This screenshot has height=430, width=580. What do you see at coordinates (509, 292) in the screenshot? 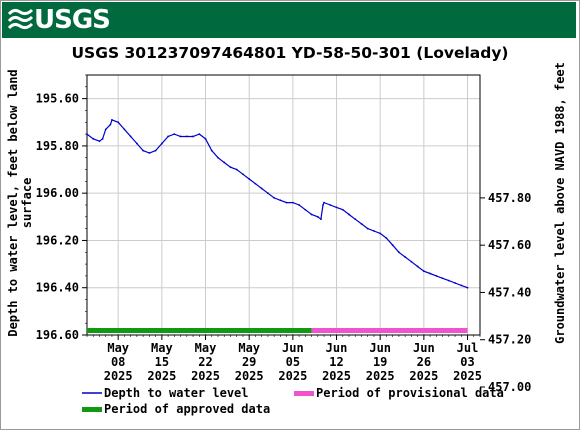
I see `y-right-tick-label: 457.40` at bounding box center [509, 292].